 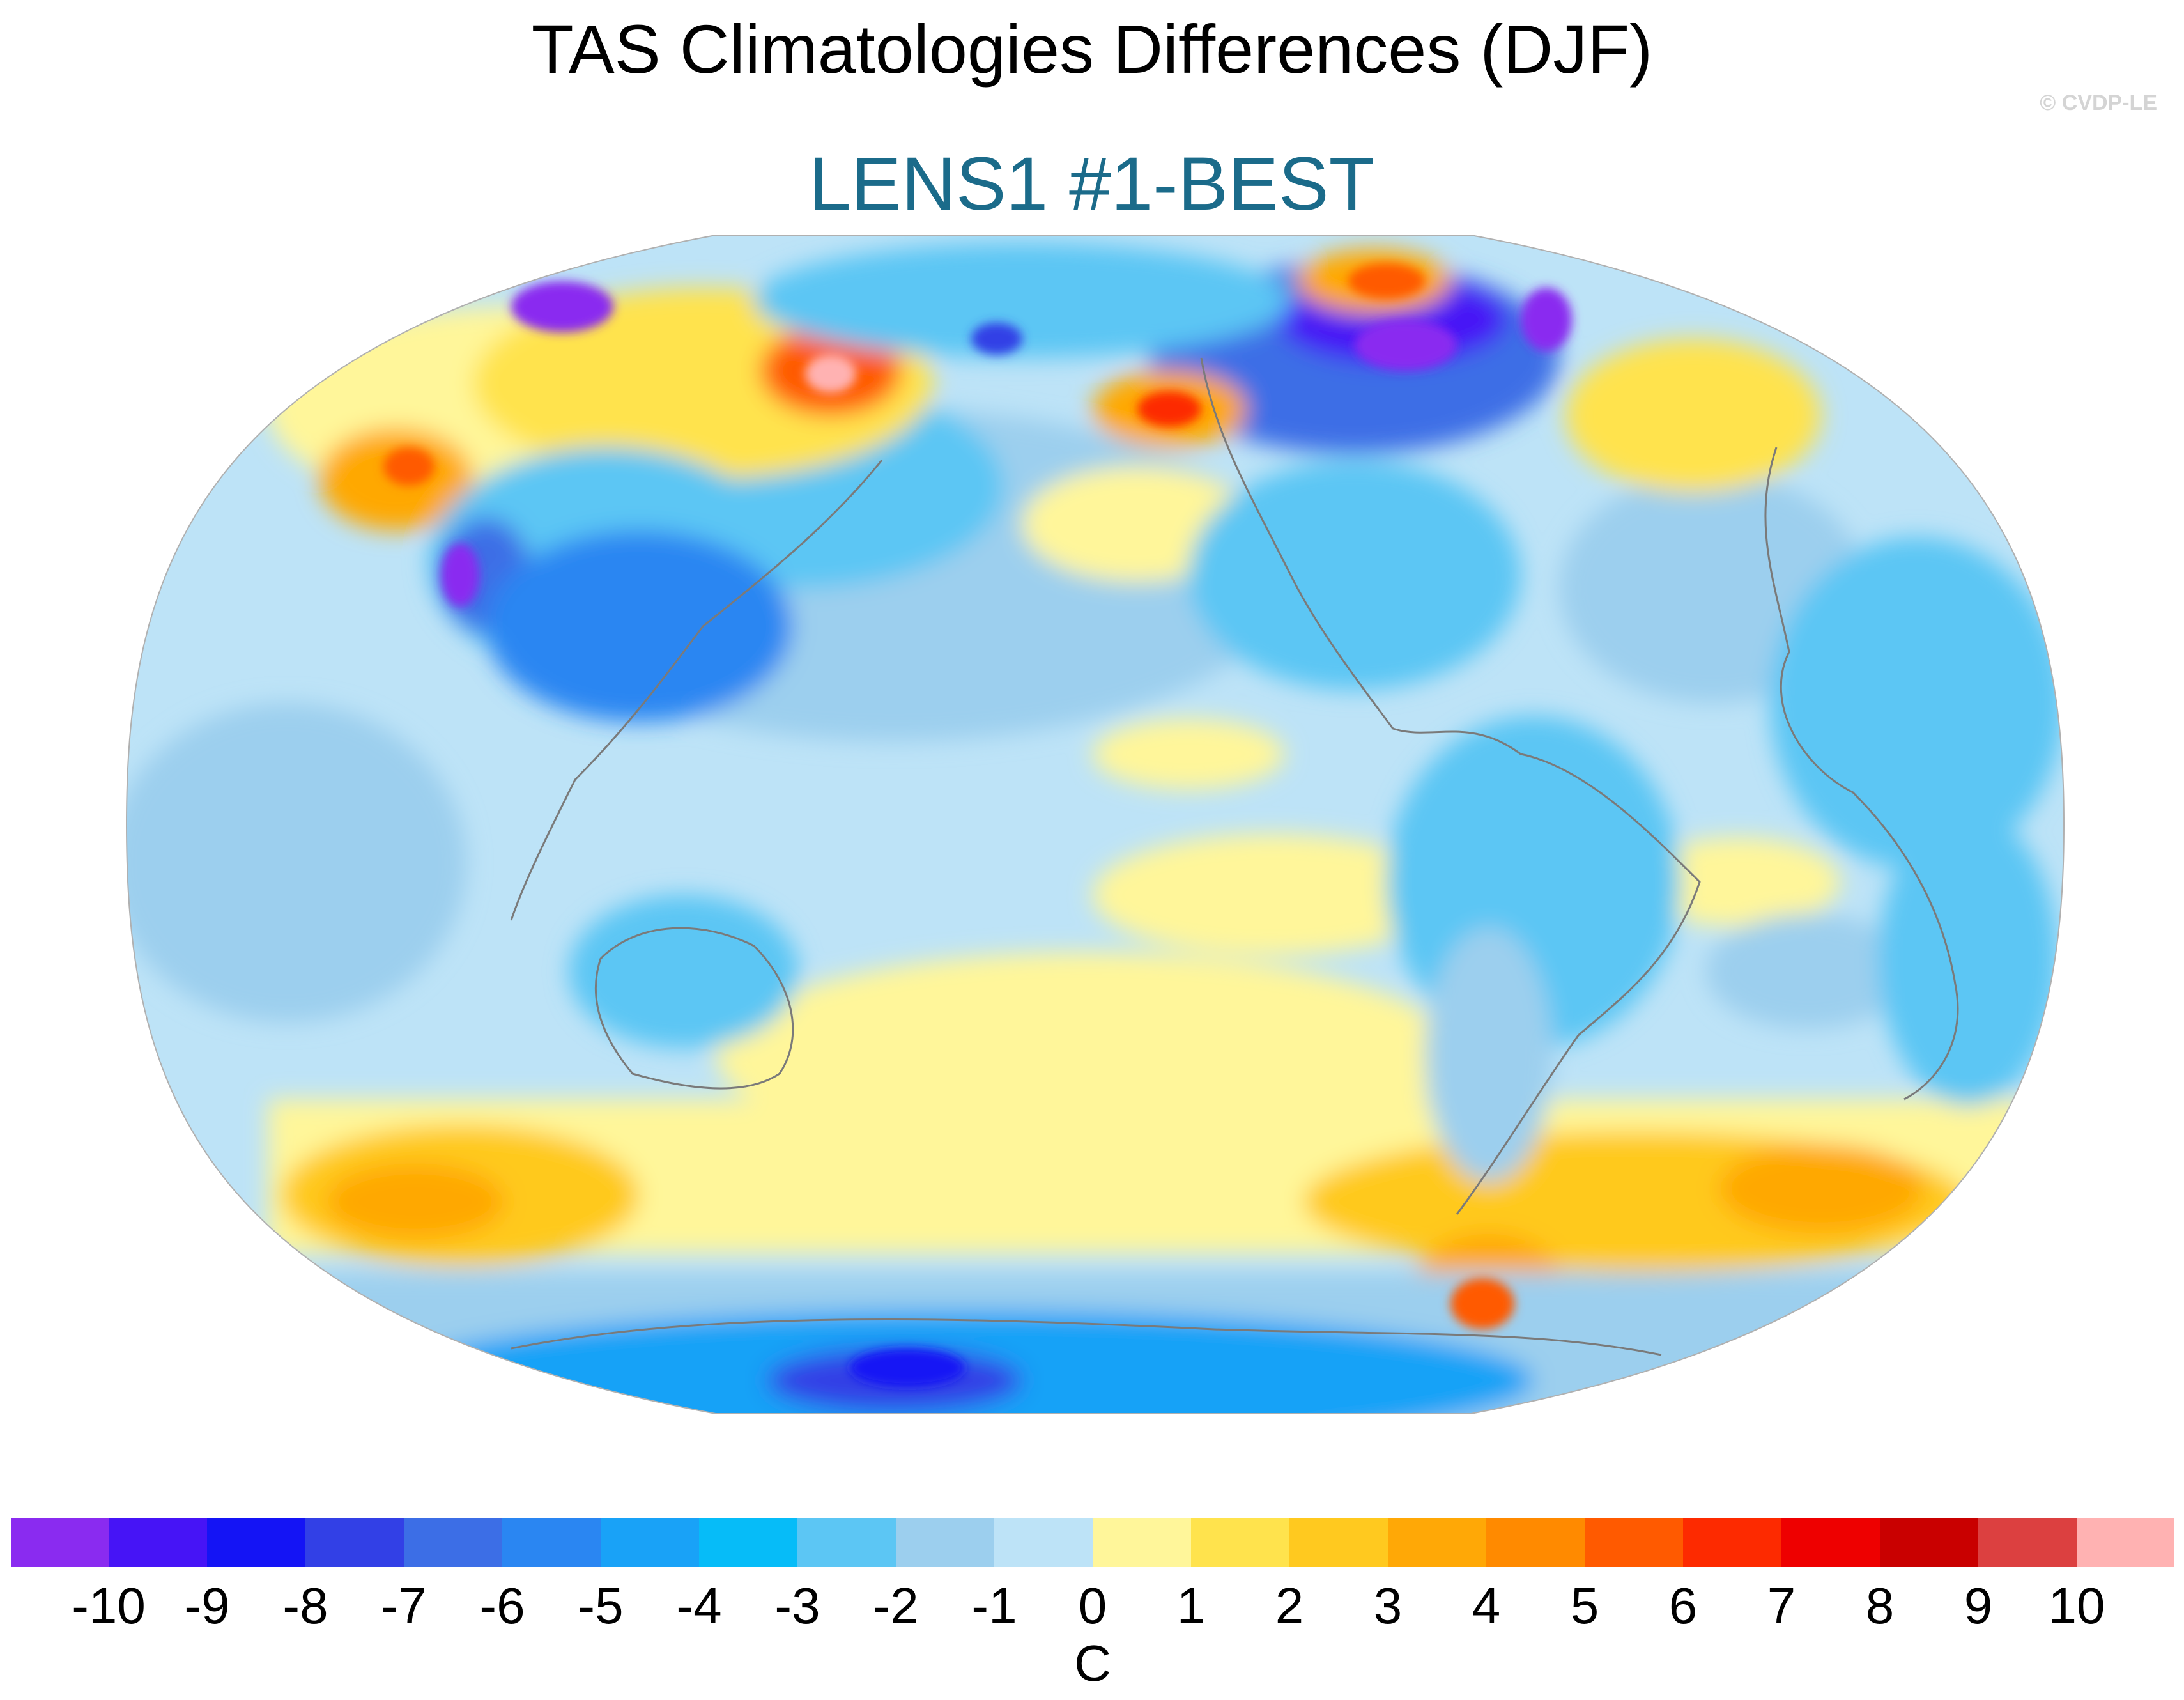 I want to click on credit-watermark: © CVDP-LE, so click(x=2098, y=103).